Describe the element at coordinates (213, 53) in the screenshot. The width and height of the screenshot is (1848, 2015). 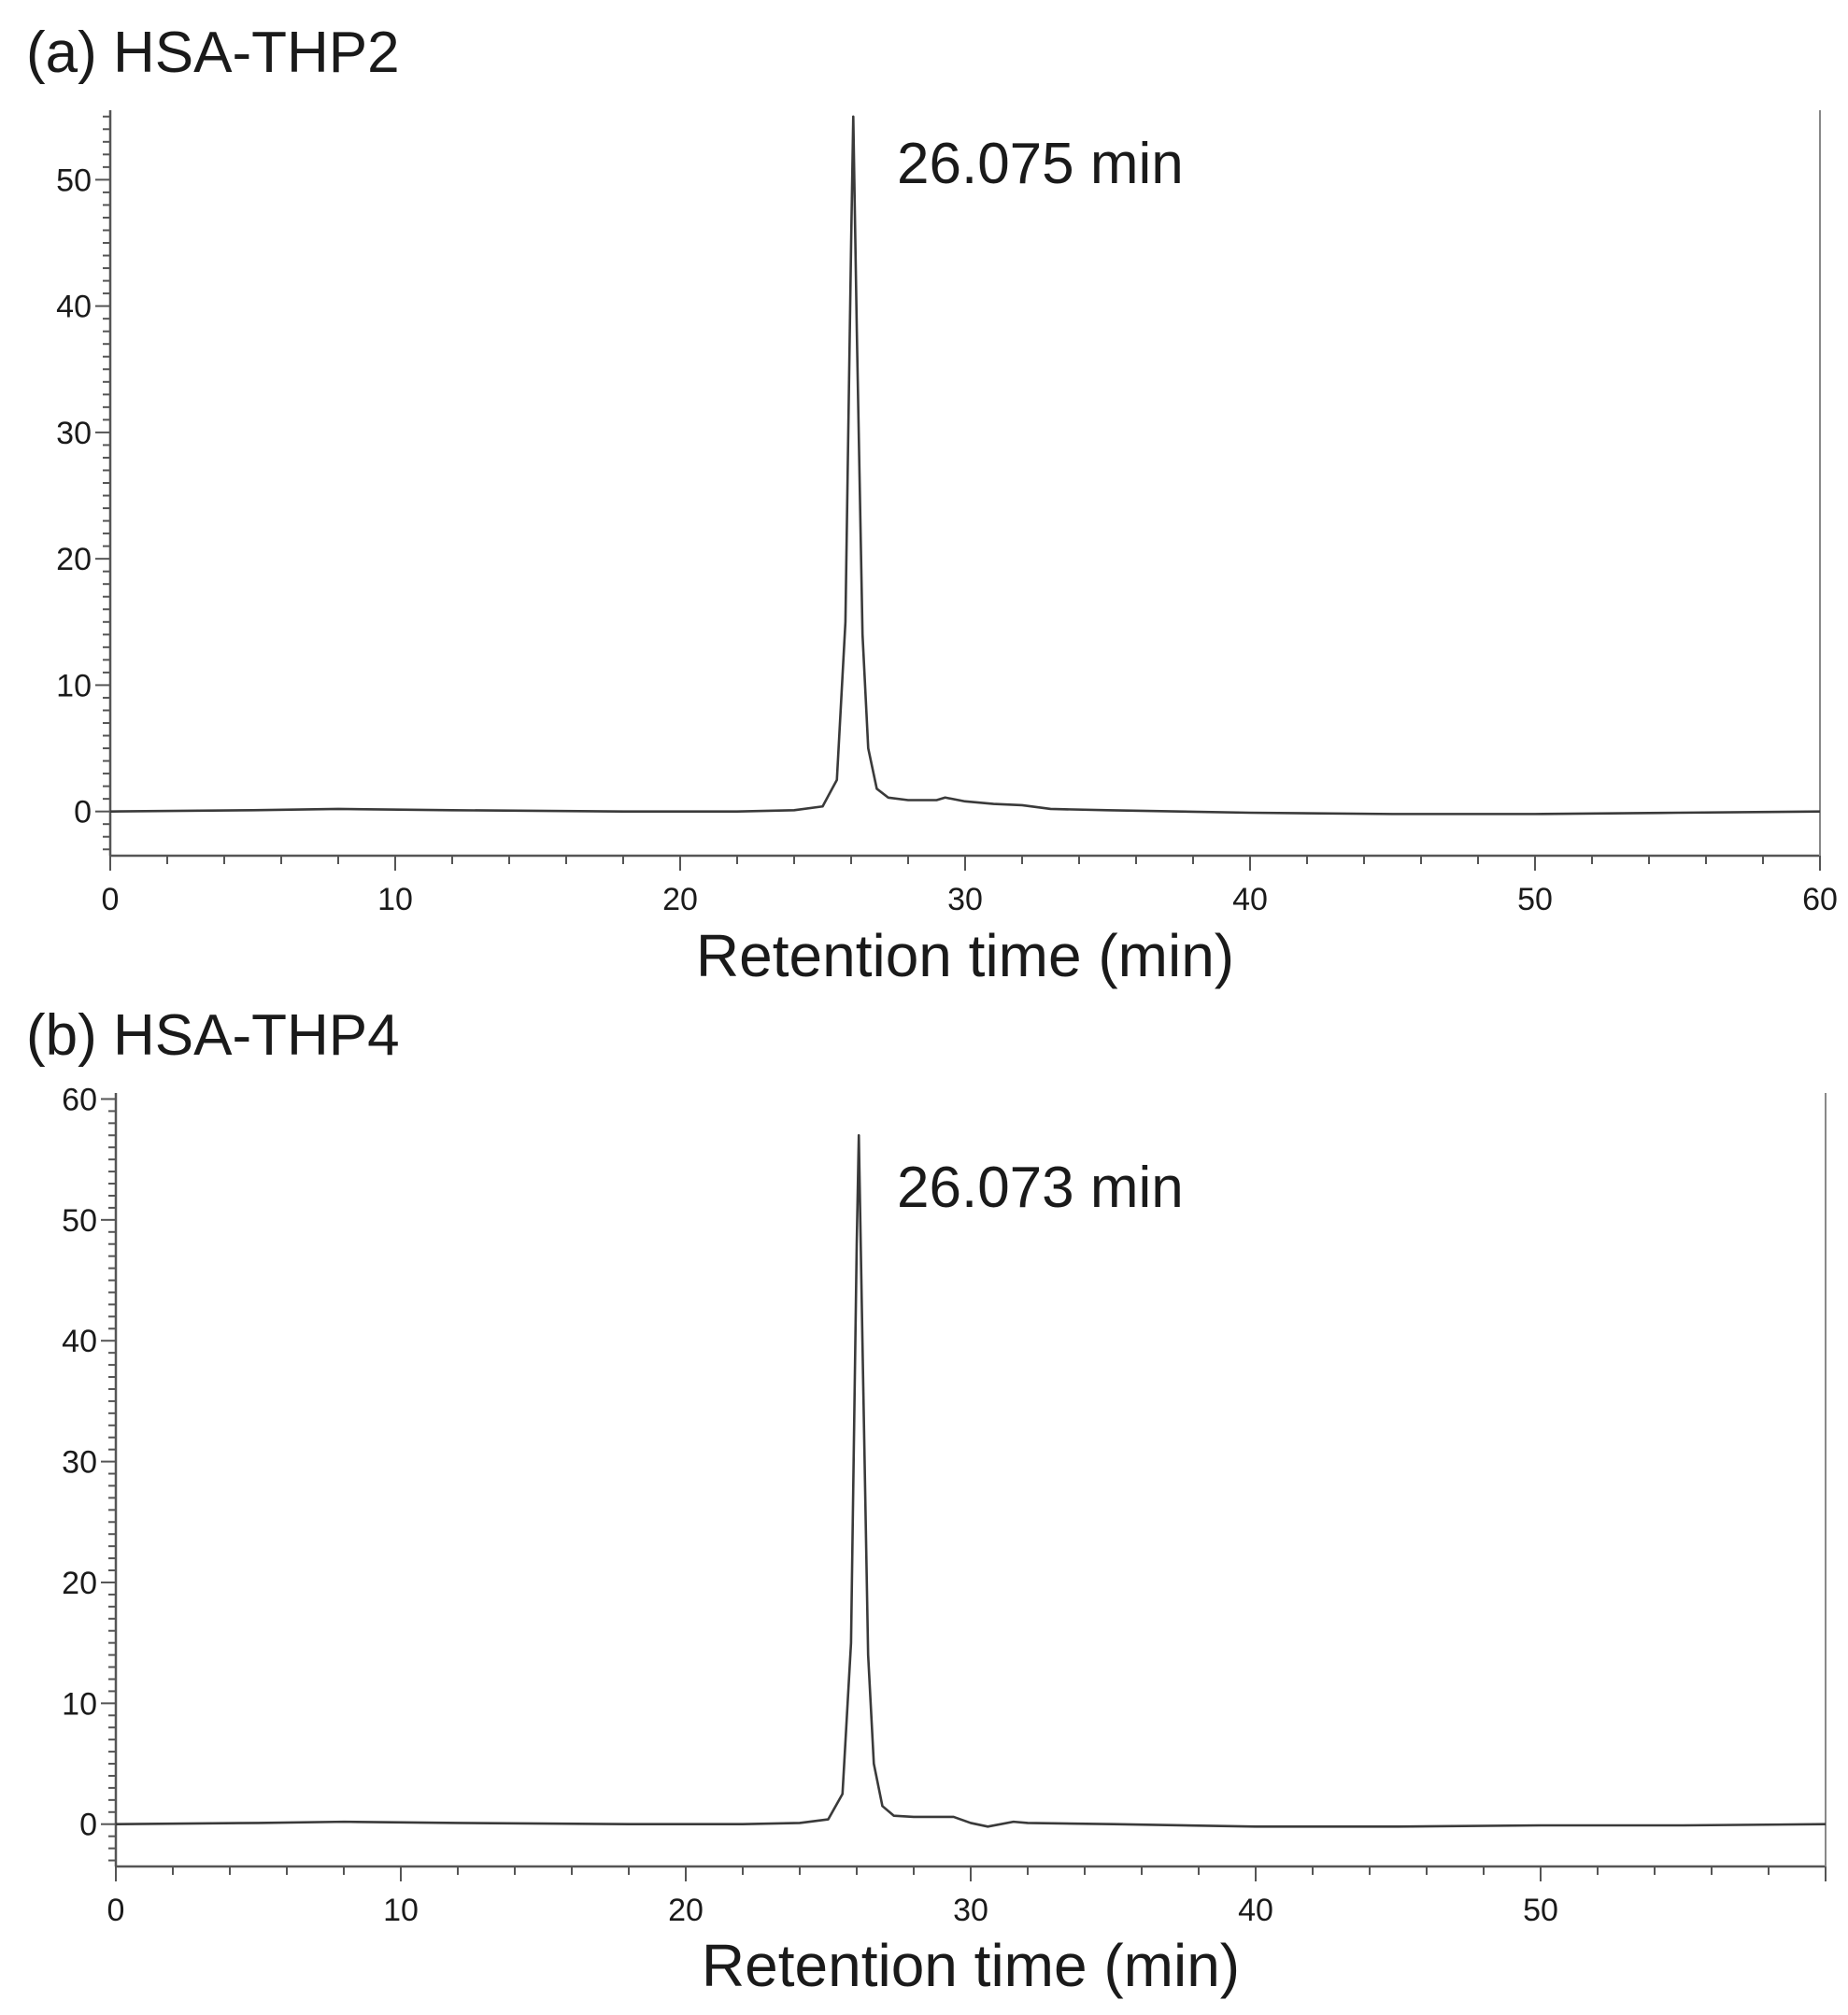
I see `panel-a-title: (a) HSA-THP2` at that location.